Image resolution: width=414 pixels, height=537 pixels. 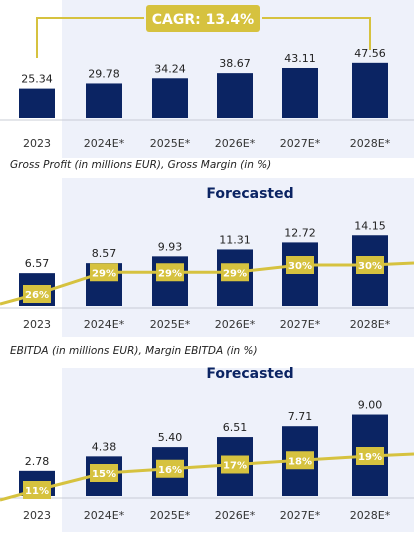 What do you see at coordinates (300, 232) in the screenshot?
I see `bar-value-label: 12.72` at bounding box center [300, 232].